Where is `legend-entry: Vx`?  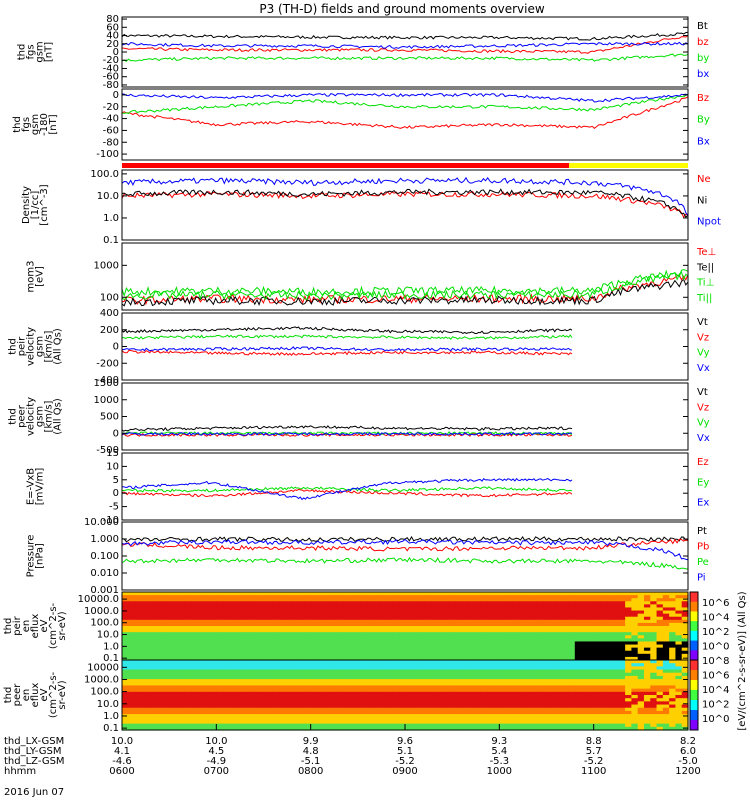
legend-entry: Vx is located at coordinates (703, 368).